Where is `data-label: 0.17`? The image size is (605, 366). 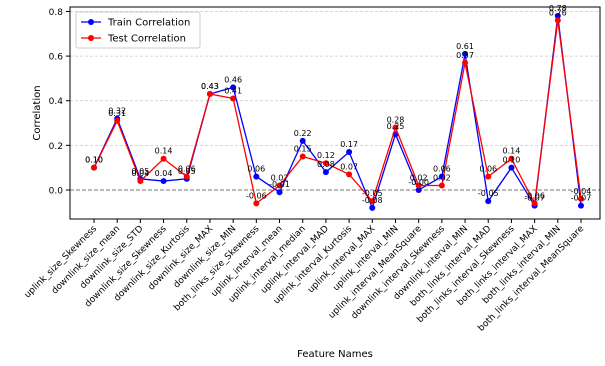 data-label: 0.17 is located at coordinates (349, 144).